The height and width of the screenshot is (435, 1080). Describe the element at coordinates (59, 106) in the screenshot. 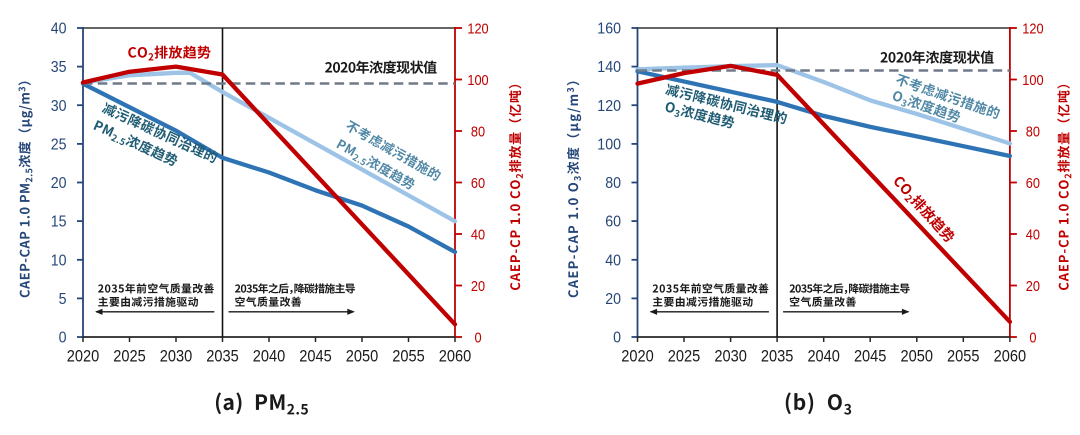

I see `svg-text: 30` at that location.